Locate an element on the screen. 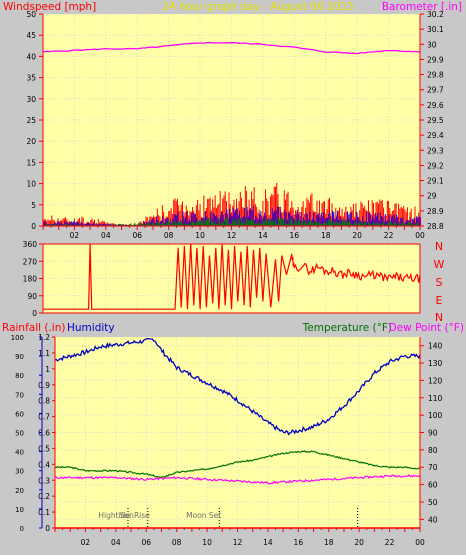 The image size is (466, 555). dewpoint-line is located at coordinates (237, 479).